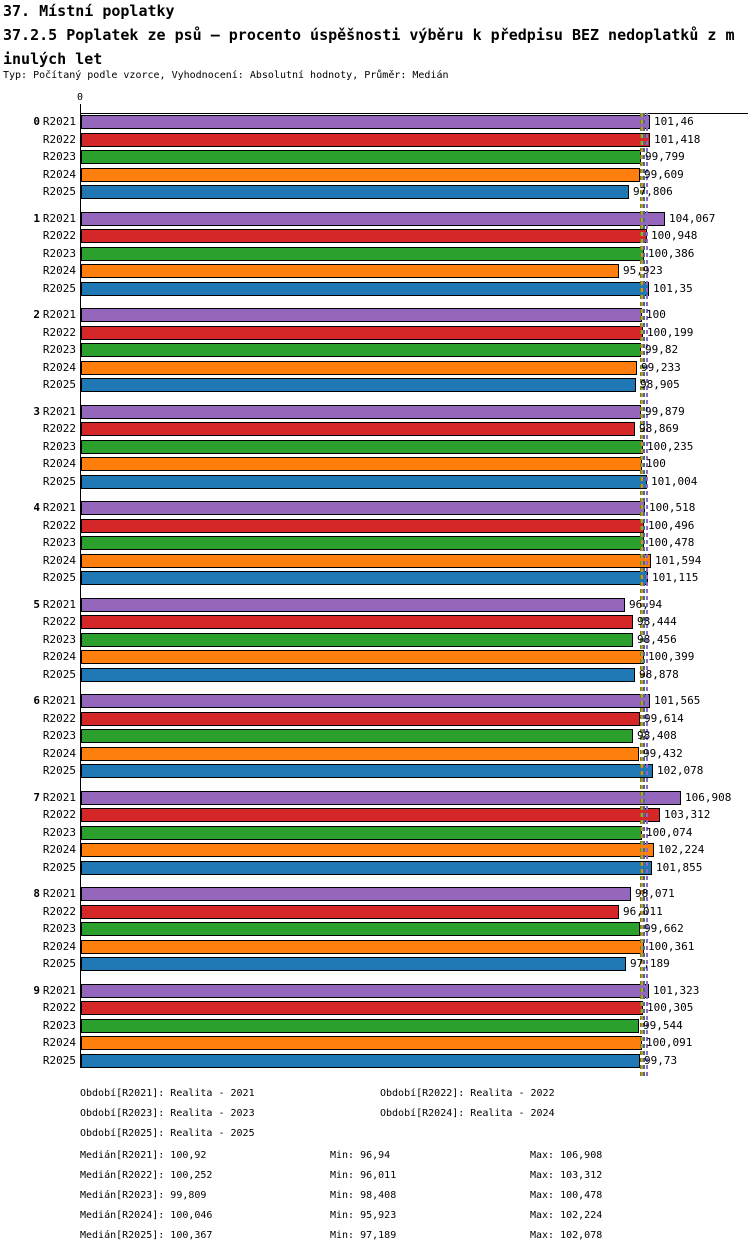 This screenshot has width=750, height=1254. Describe the element at coordinates (650, 963) in the screenshot. I see `bar-value-label: 97,189` at that location.